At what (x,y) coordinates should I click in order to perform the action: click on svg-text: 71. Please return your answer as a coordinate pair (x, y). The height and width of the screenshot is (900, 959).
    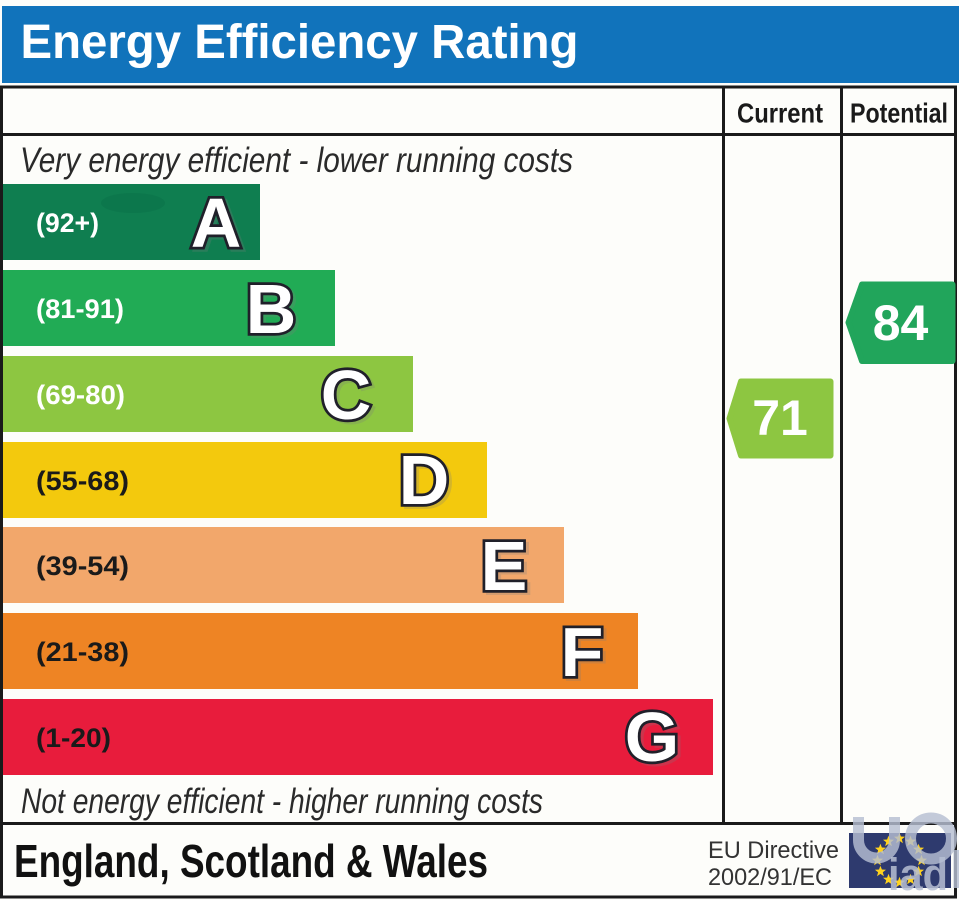
    Looking at the image, I should click on (780, 418).